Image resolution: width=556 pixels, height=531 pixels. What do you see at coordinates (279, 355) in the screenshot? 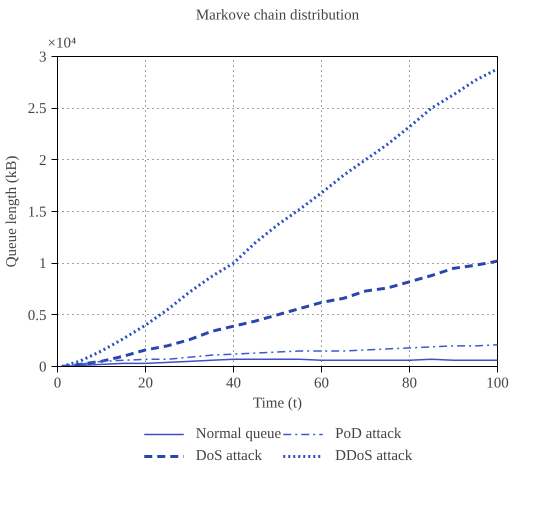
I see `line-series` at bounding box center [279, 355].